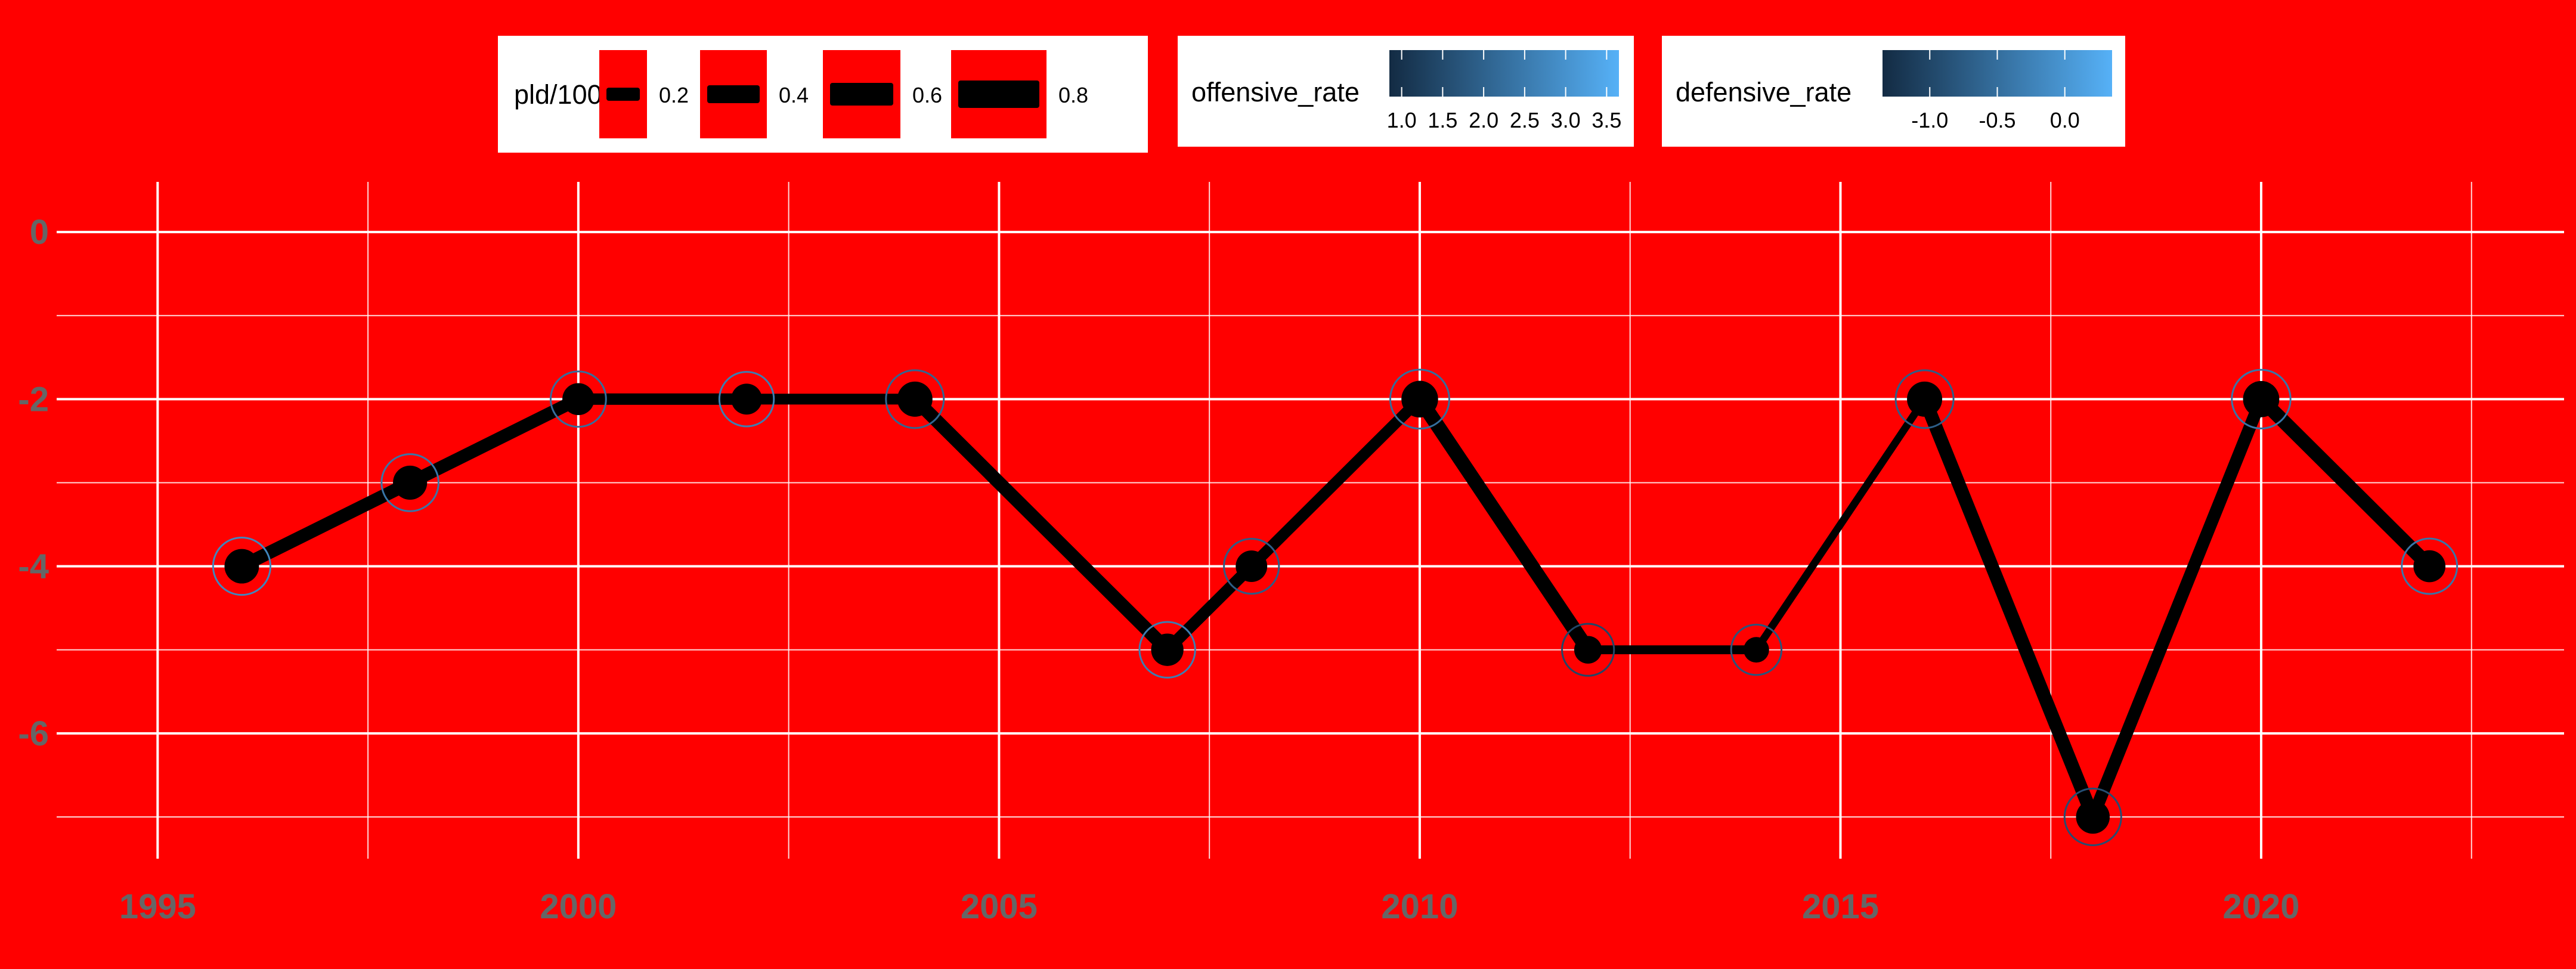 The width and height of the screenshot is (2576, 969). What do you see at coordinates (1484, 120) in the screenshot?
I see `colorbar-label: 2.0` at bounding box center [1484, 120].